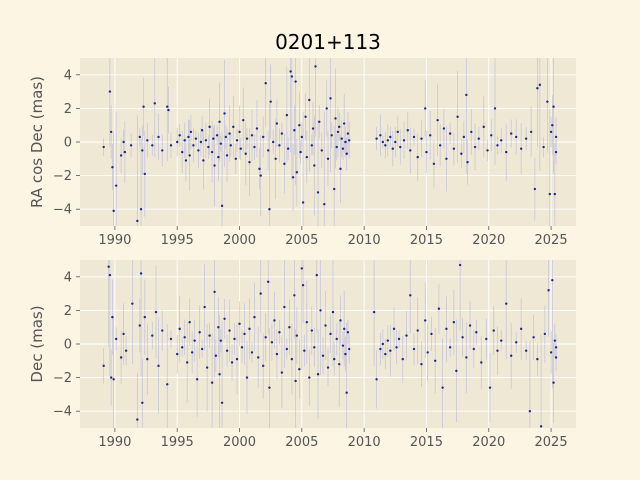 The image size is (640, 480). I want to click on ra-x-tick-label: 2005, so click(301, 240).